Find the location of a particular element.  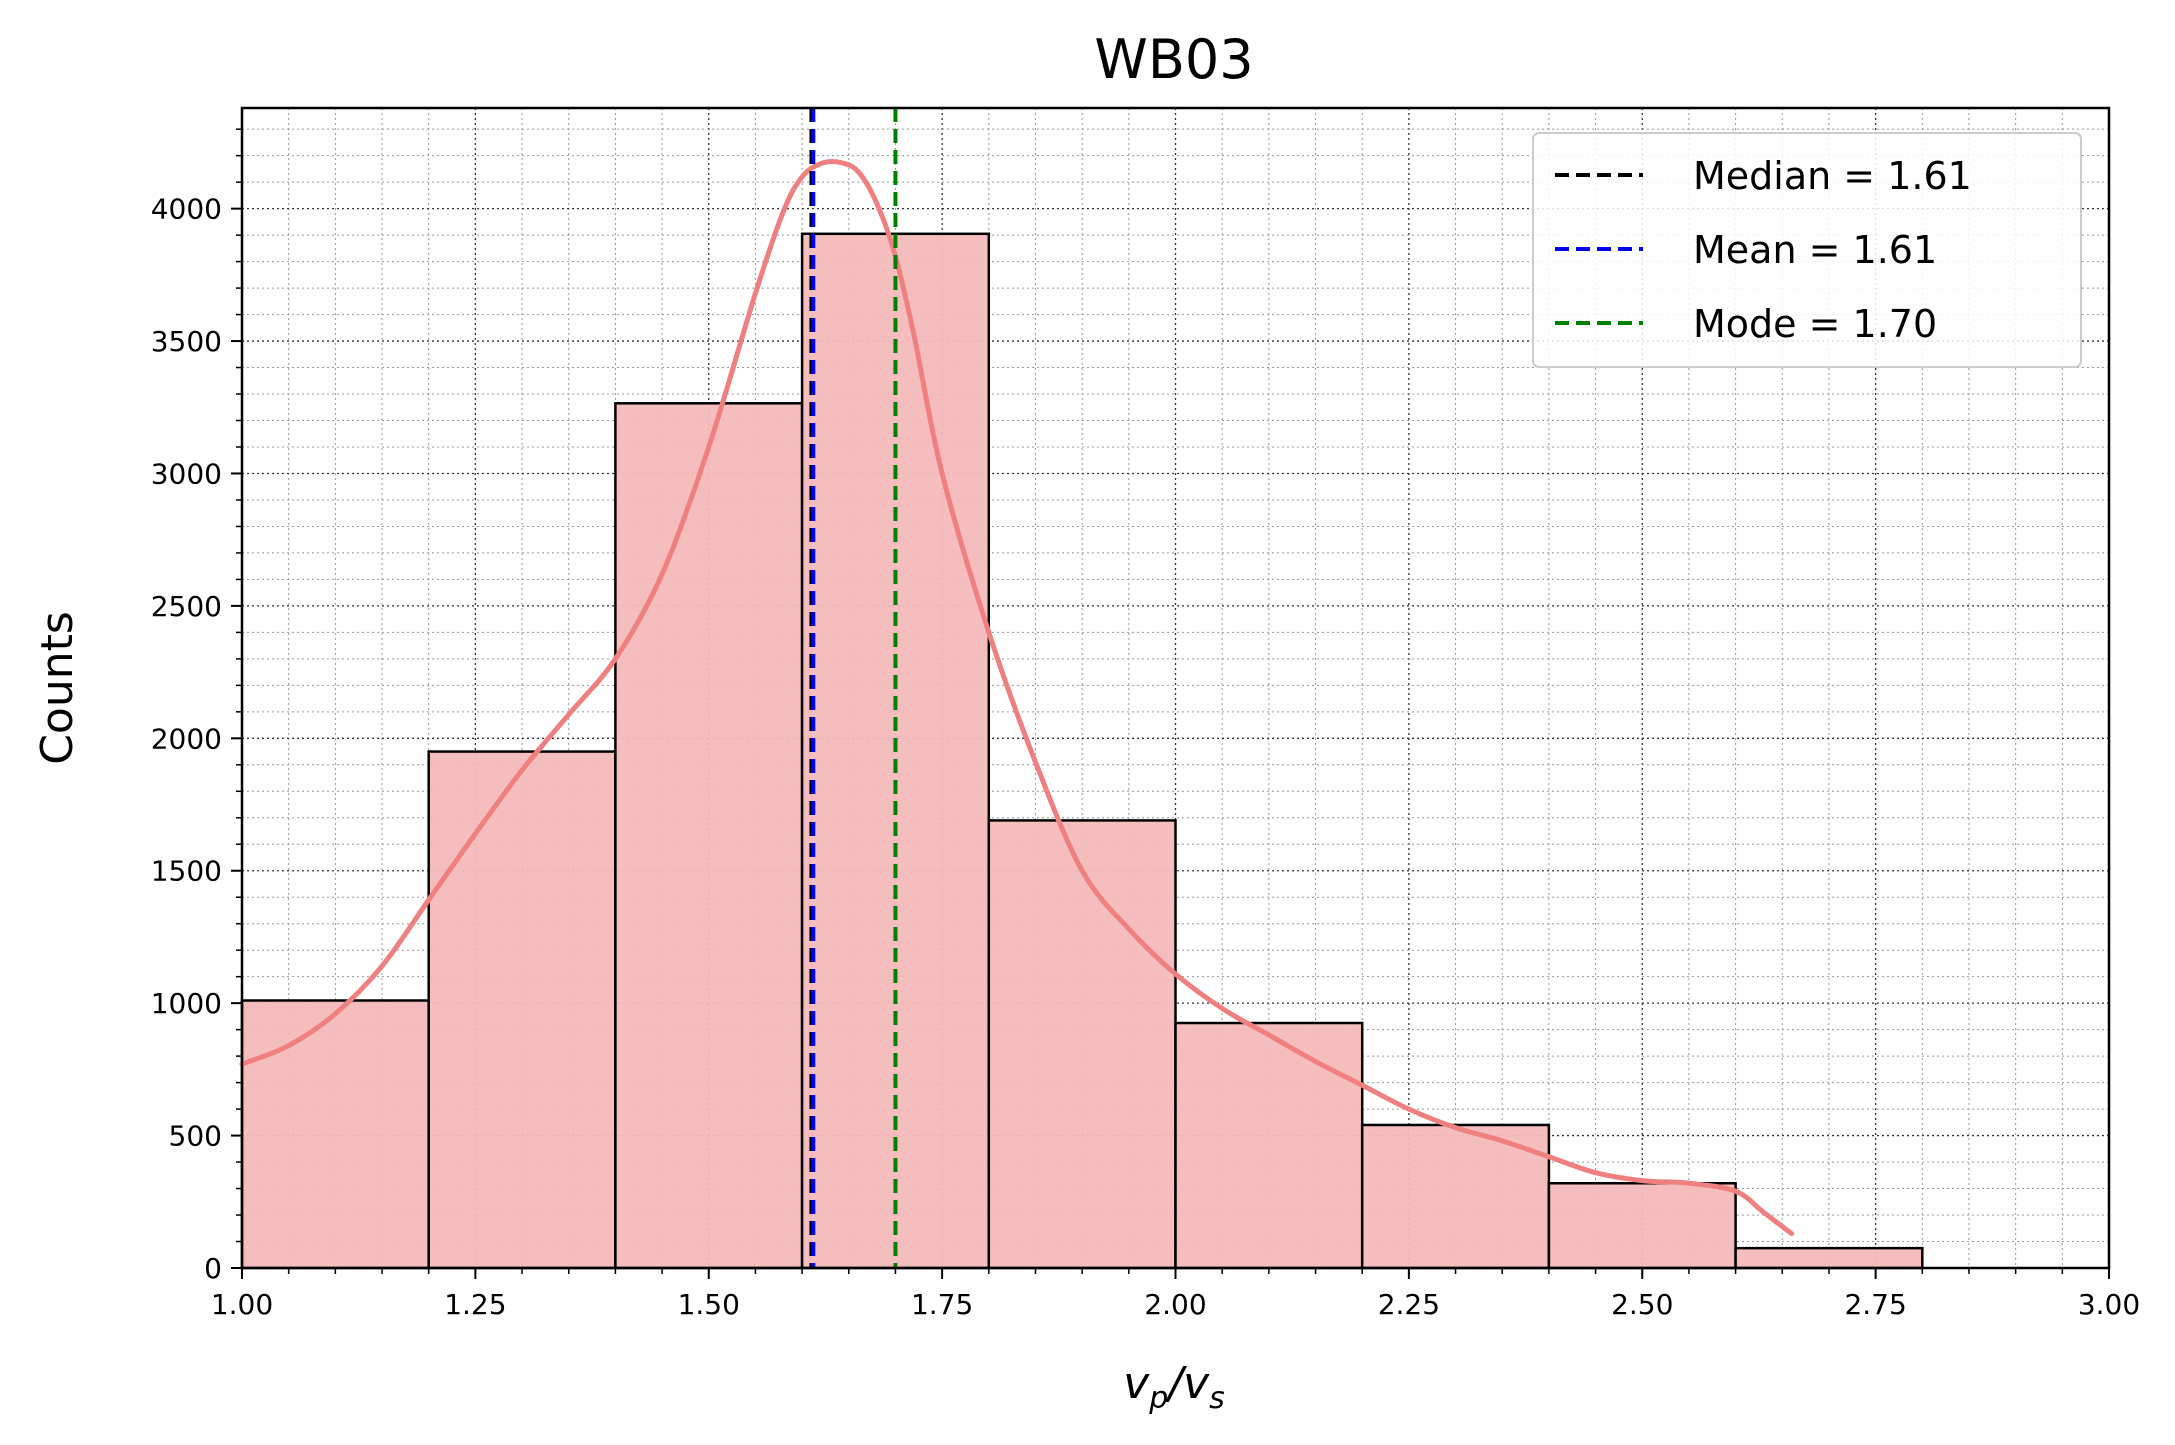

y-tick-label: 0 is located at coordinates (213, 1268).